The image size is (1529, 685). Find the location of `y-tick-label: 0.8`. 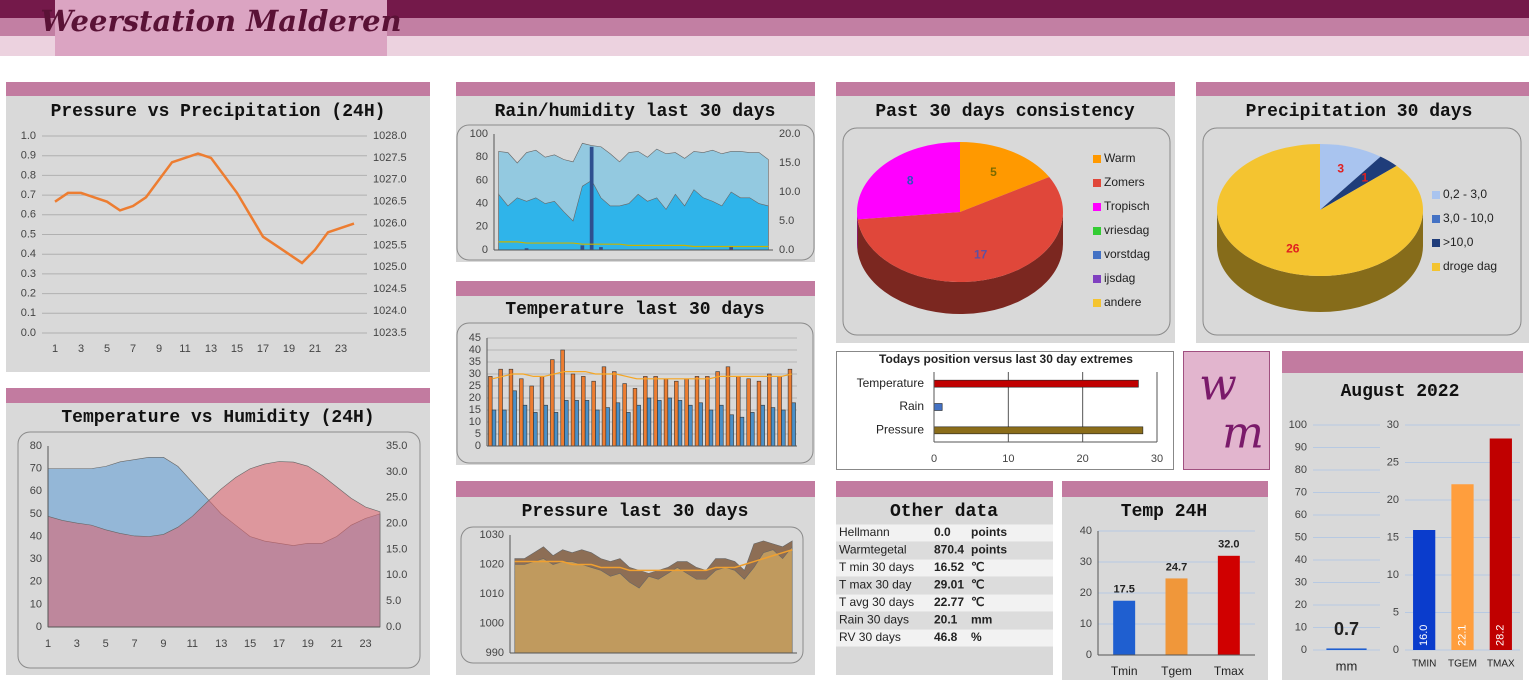

y-tick-label: 0.8 is located at coordinates (28, 175).